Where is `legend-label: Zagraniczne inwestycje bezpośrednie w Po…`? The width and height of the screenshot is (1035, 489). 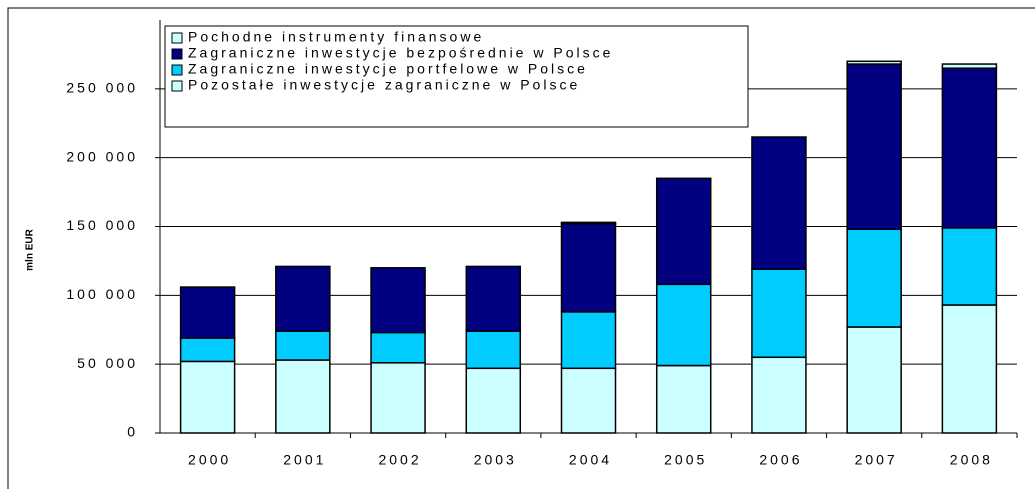
legend-label: Zagraniczne inwestycje bezpośrednie w Po… is located at coordinates (400, 53).